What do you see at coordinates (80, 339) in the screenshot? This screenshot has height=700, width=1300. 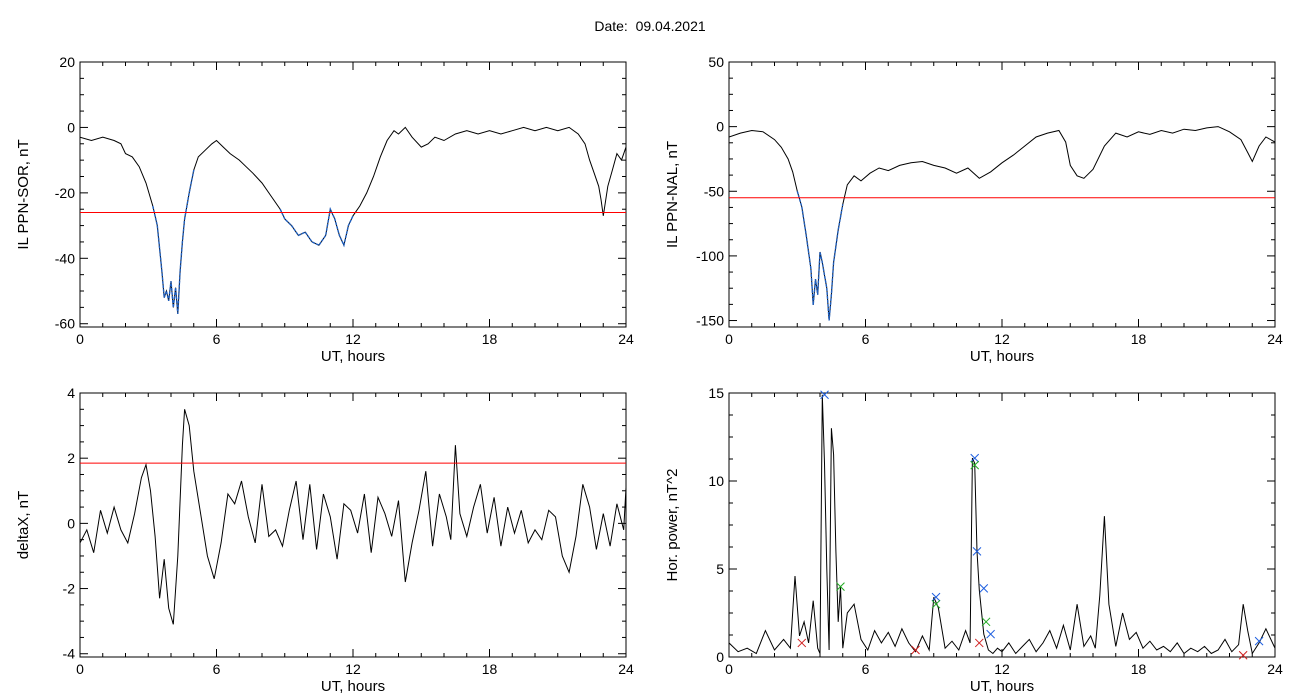 I see `p1-xtick-label: 0` at bounding box center [80, 339].